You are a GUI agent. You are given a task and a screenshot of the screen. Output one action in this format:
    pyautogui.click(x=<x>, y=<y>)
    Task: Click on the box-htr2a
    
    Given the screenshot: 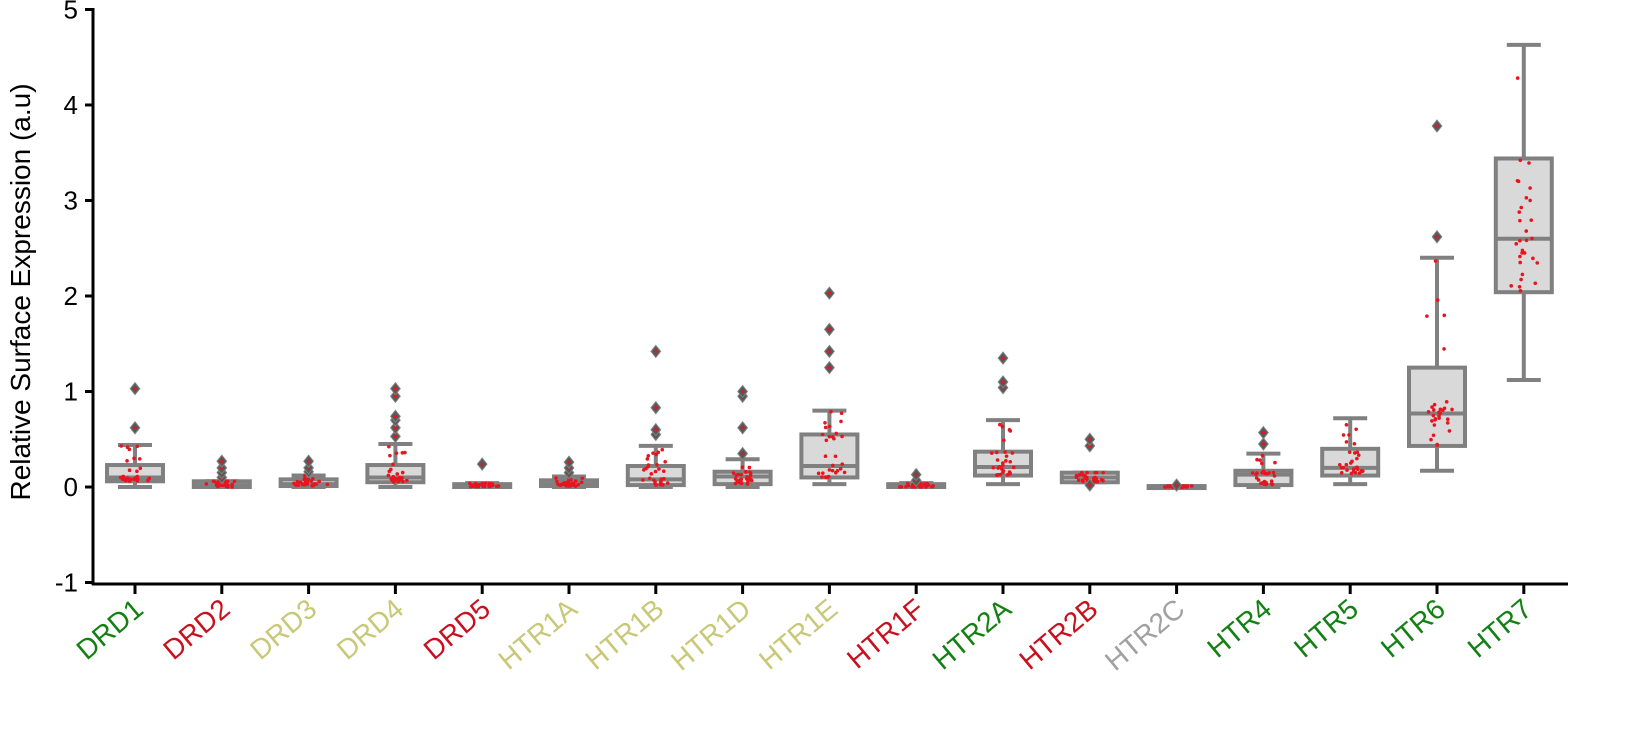 What is the action you would take?
    pyautogui.click(x=1003, y=419)
    